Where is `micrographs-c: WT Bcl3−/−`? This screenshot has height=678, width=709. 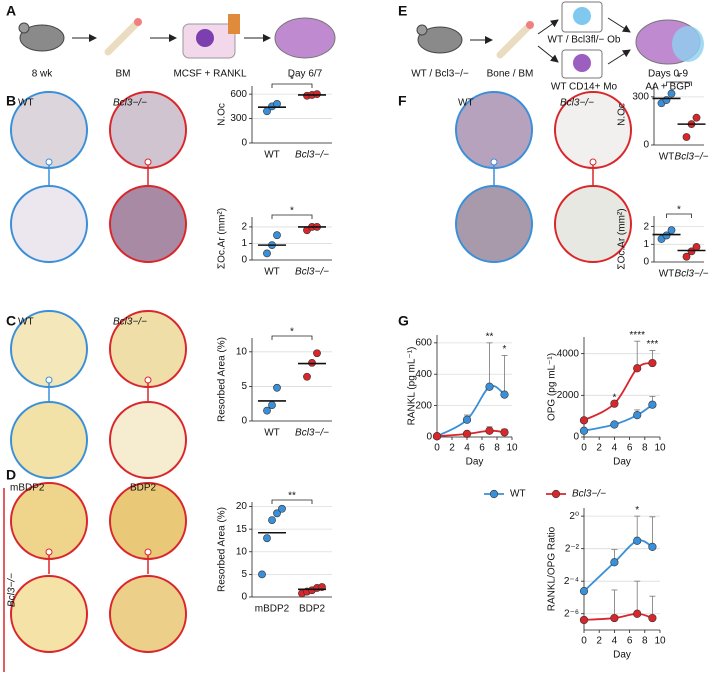
micrographs-c: WT Bcl3−/− is located at coordinates (98, 394).